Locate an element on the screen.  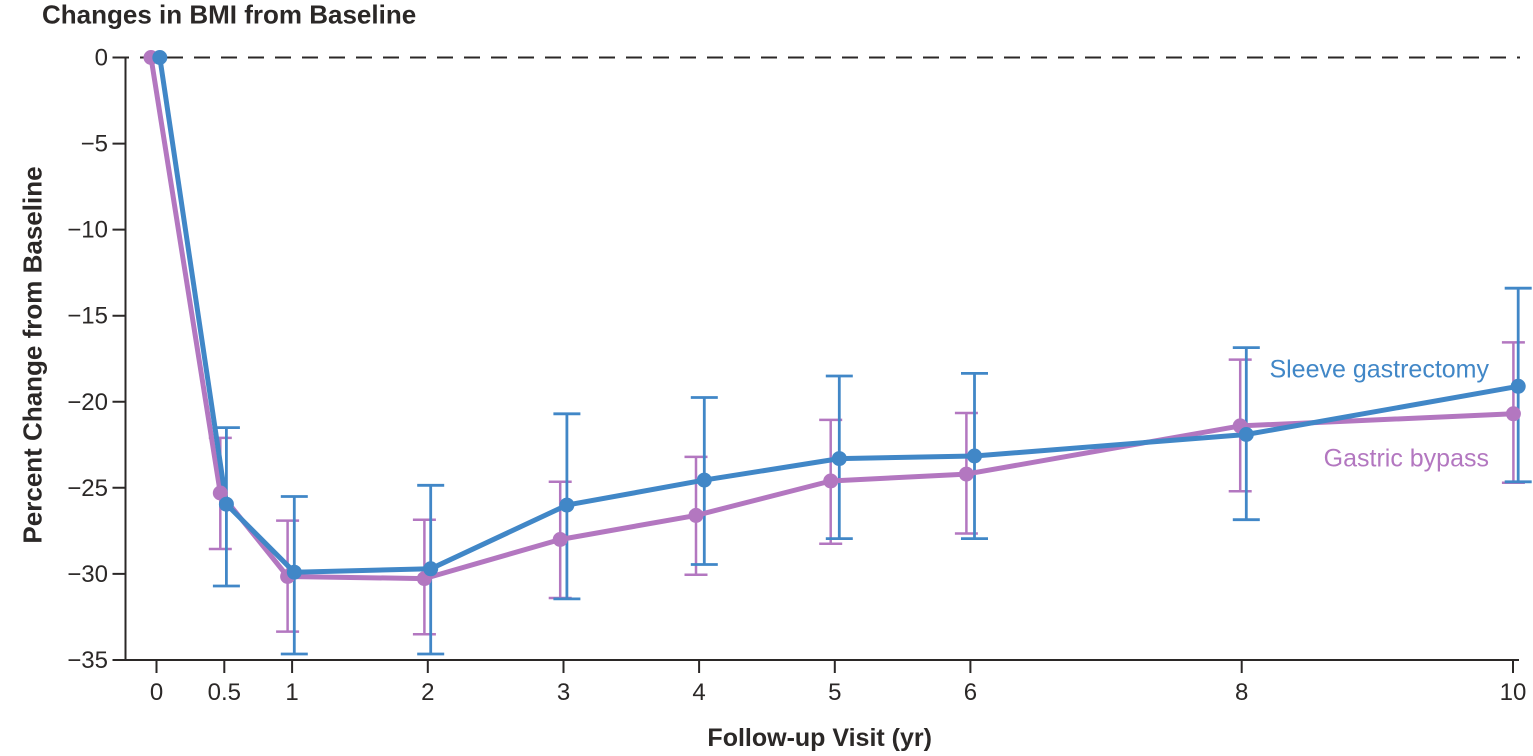
svg-text: 10 is located at coordinates (1513, 692).